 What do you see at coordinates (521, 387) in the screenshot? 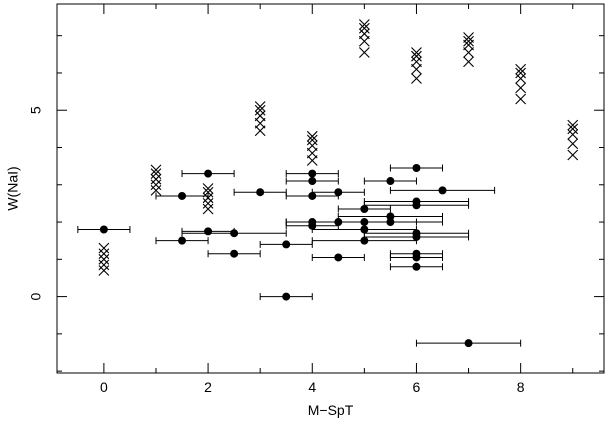
I see `x-tick-label: 8` at bounding box center [521, 387].